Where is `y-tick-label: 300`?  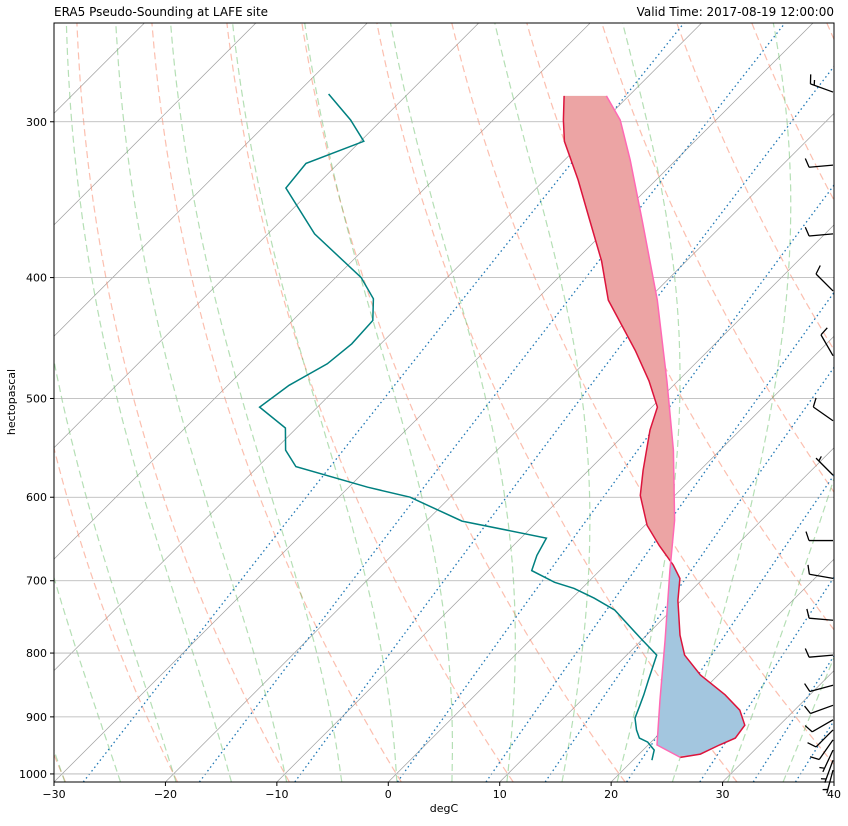 y-tick-label: 300 is located at coordinates (36, 122).